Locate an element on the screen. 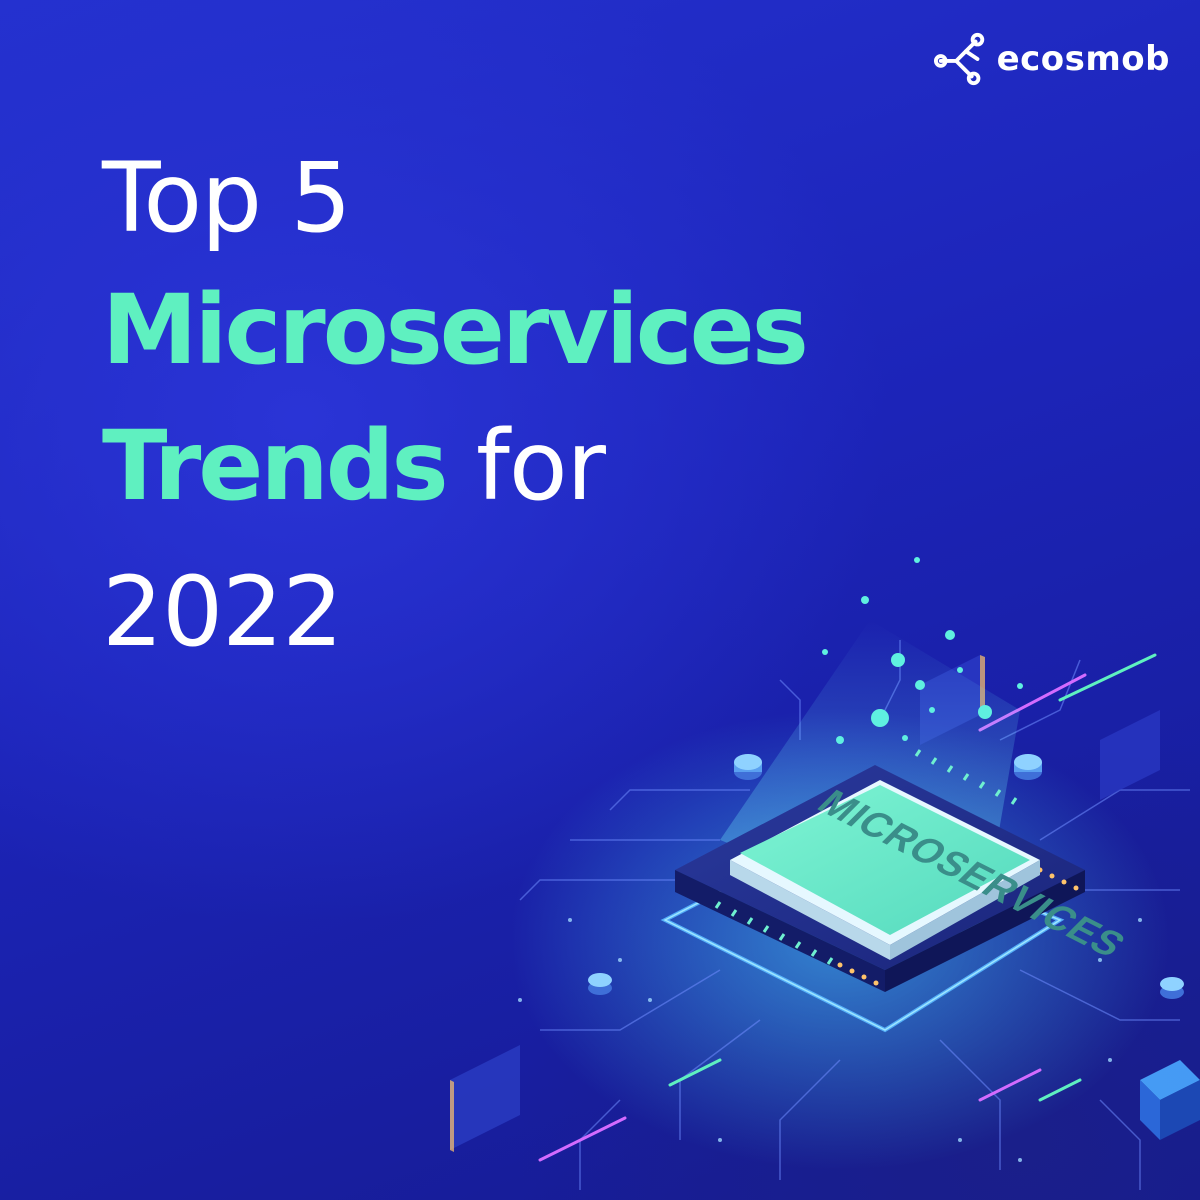 This screenshot has width=1200, height=1200. sparkles is located at coordinates (830, 1040).